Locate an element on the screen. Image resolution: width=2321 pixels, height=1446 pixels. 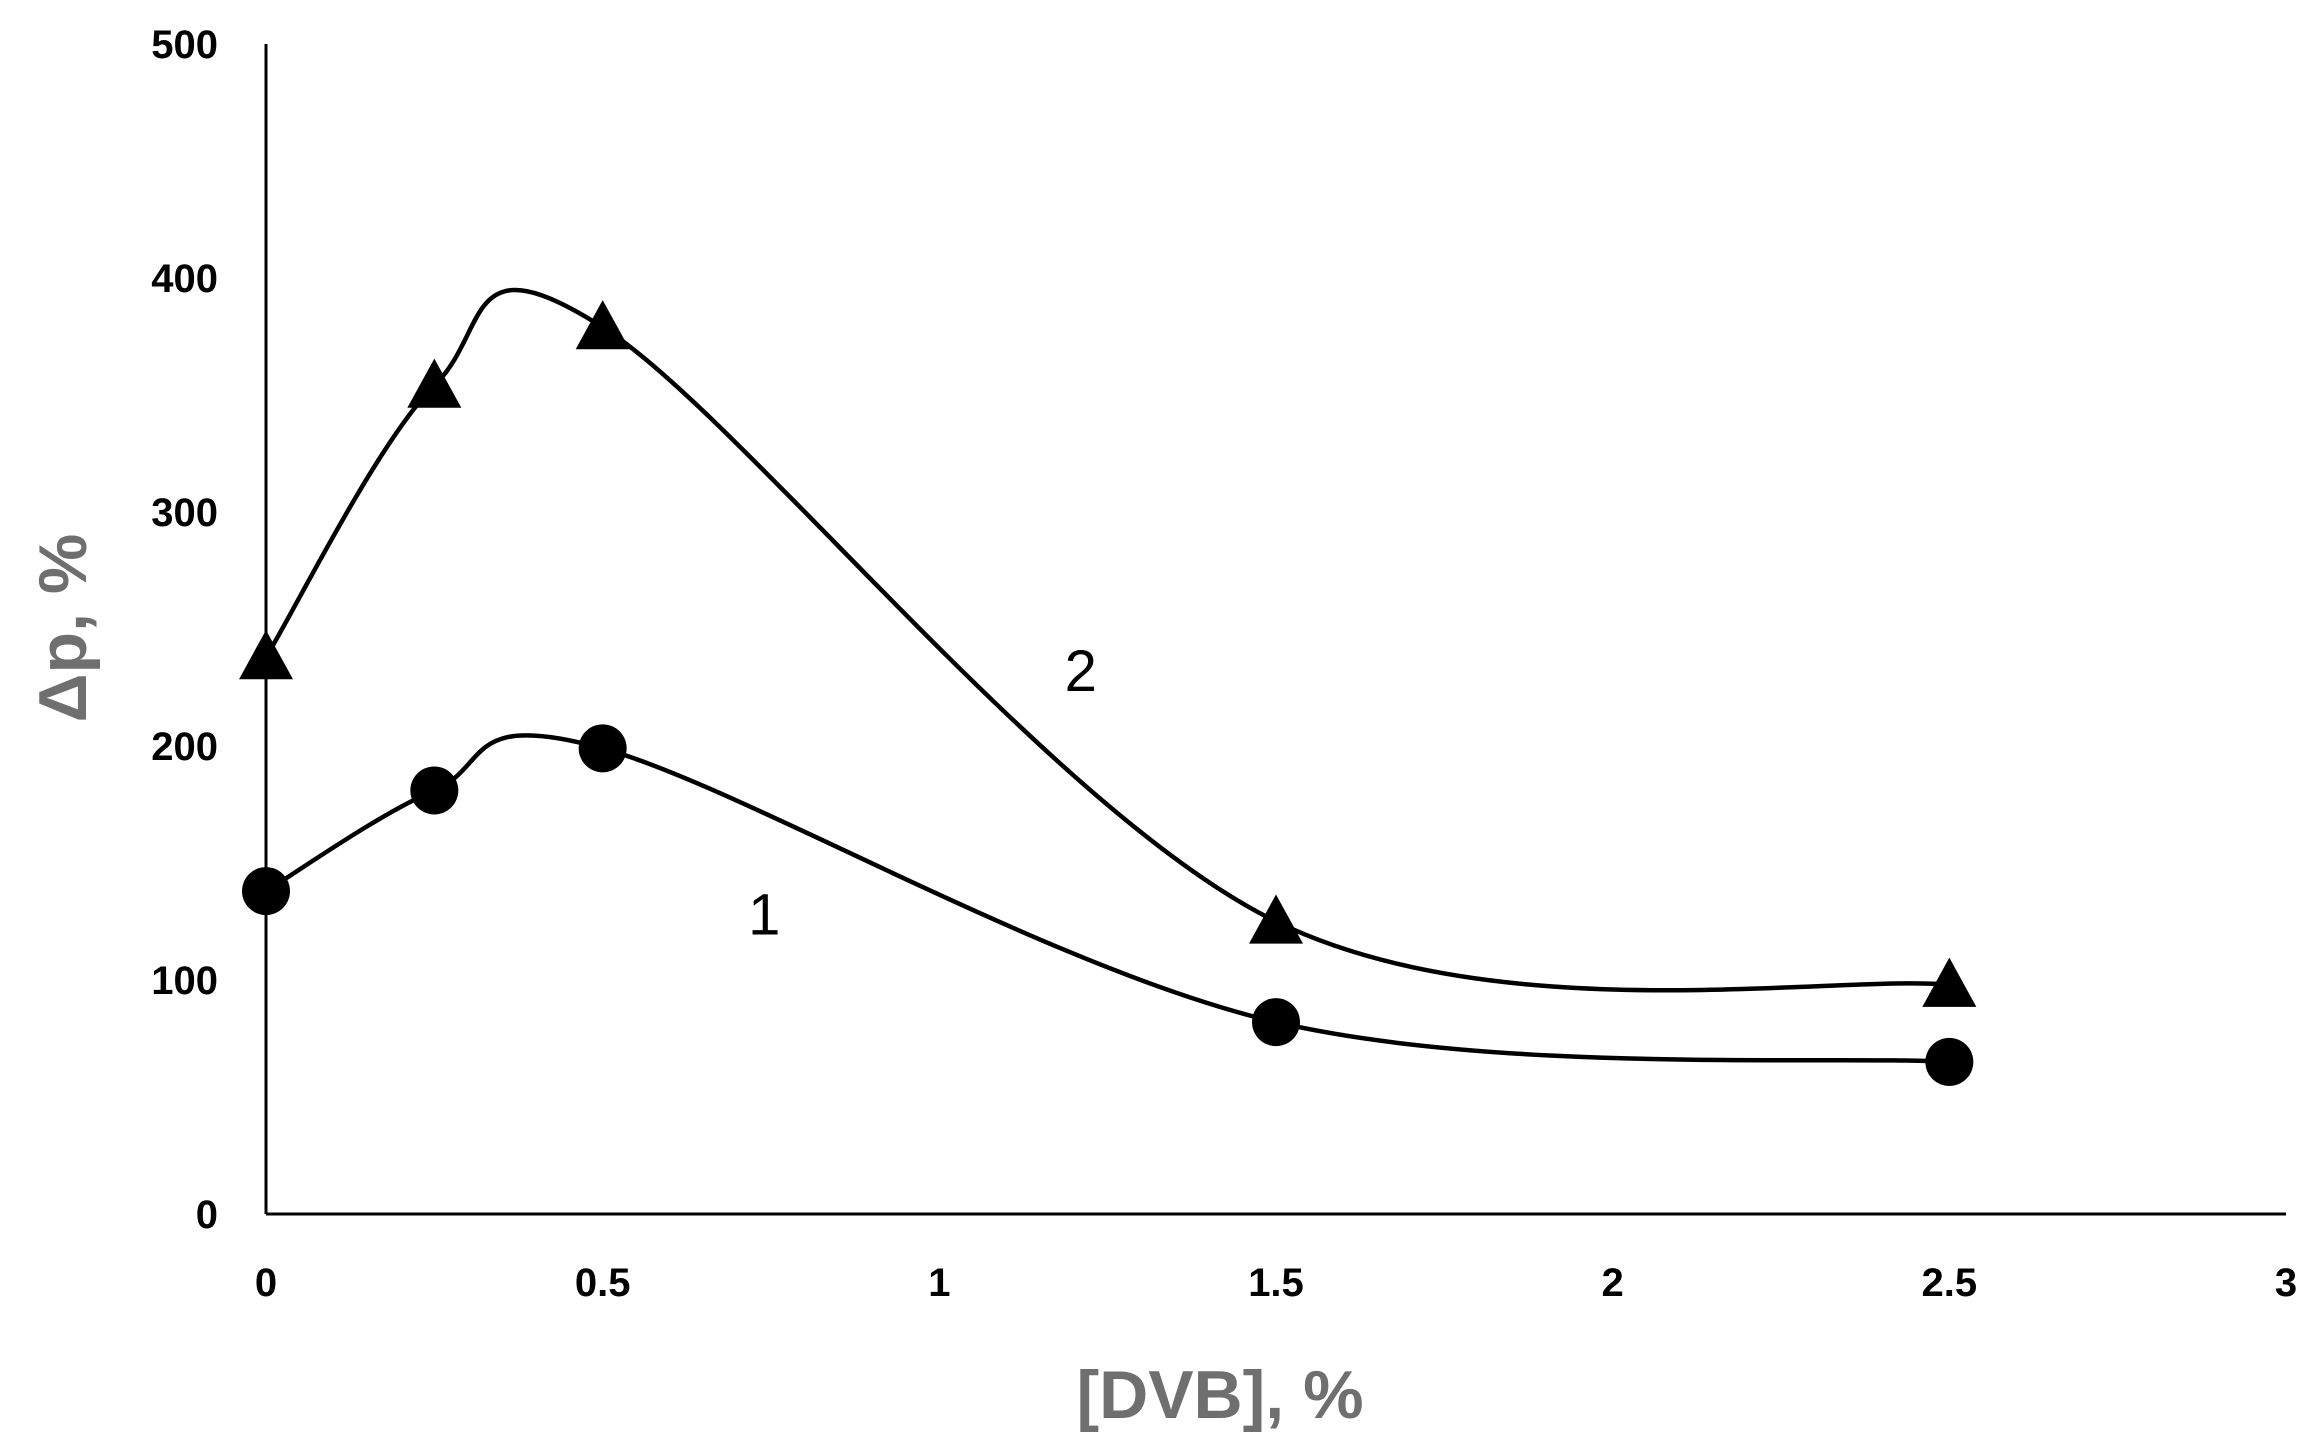
y-tick-label: 0 is located at coordinates (207, 1215).